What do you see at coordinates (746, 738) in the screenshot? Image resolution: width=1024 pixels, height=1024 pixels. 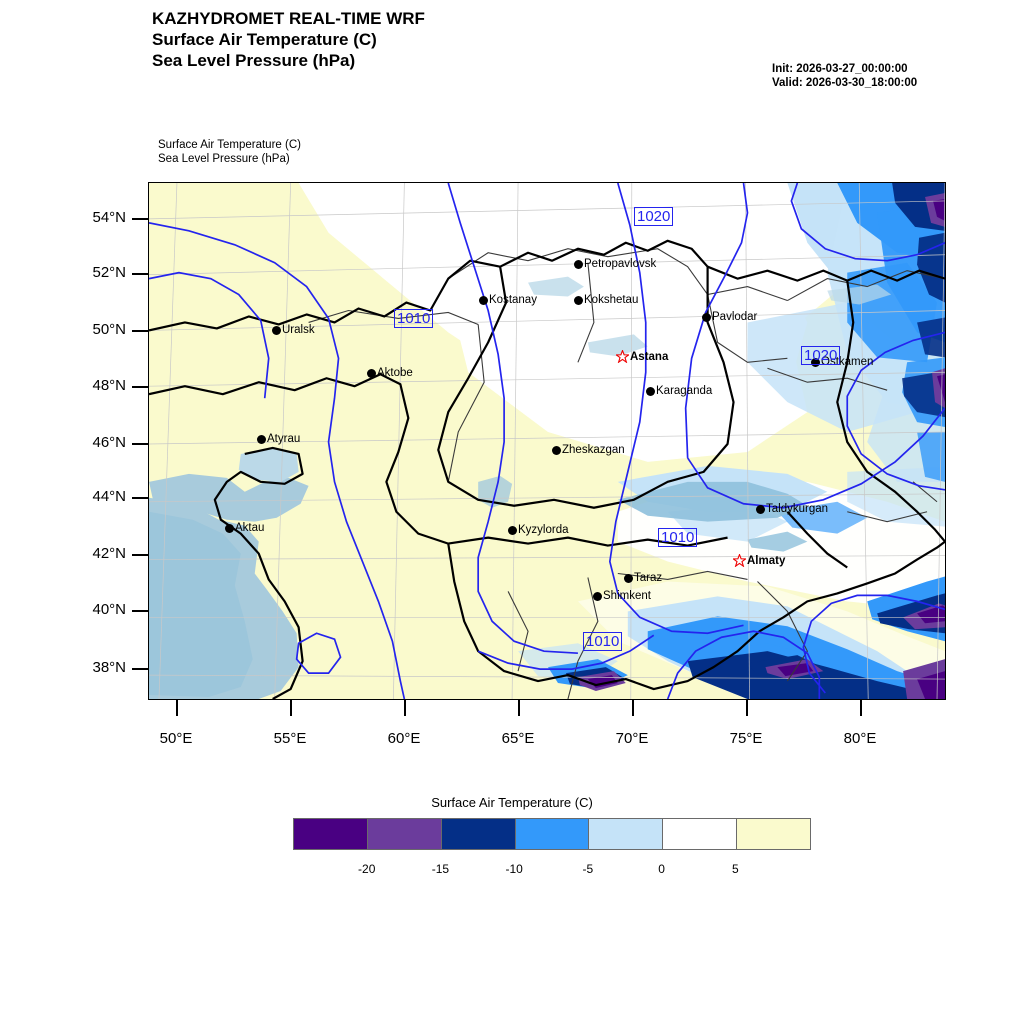 I see `longitude-tick-label: 75°E` at bounding box center [746, 738].